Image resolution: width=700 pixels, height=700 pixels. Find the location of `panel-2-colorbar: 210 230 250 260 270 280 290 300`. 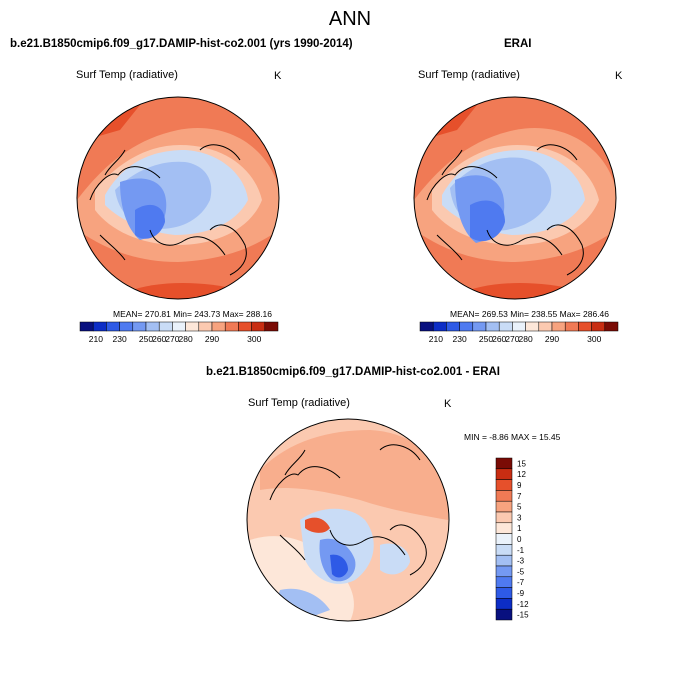

panel-2-colorbar: 210 230 250 260 270 280 290 300 is located at coordinates (519, 332).